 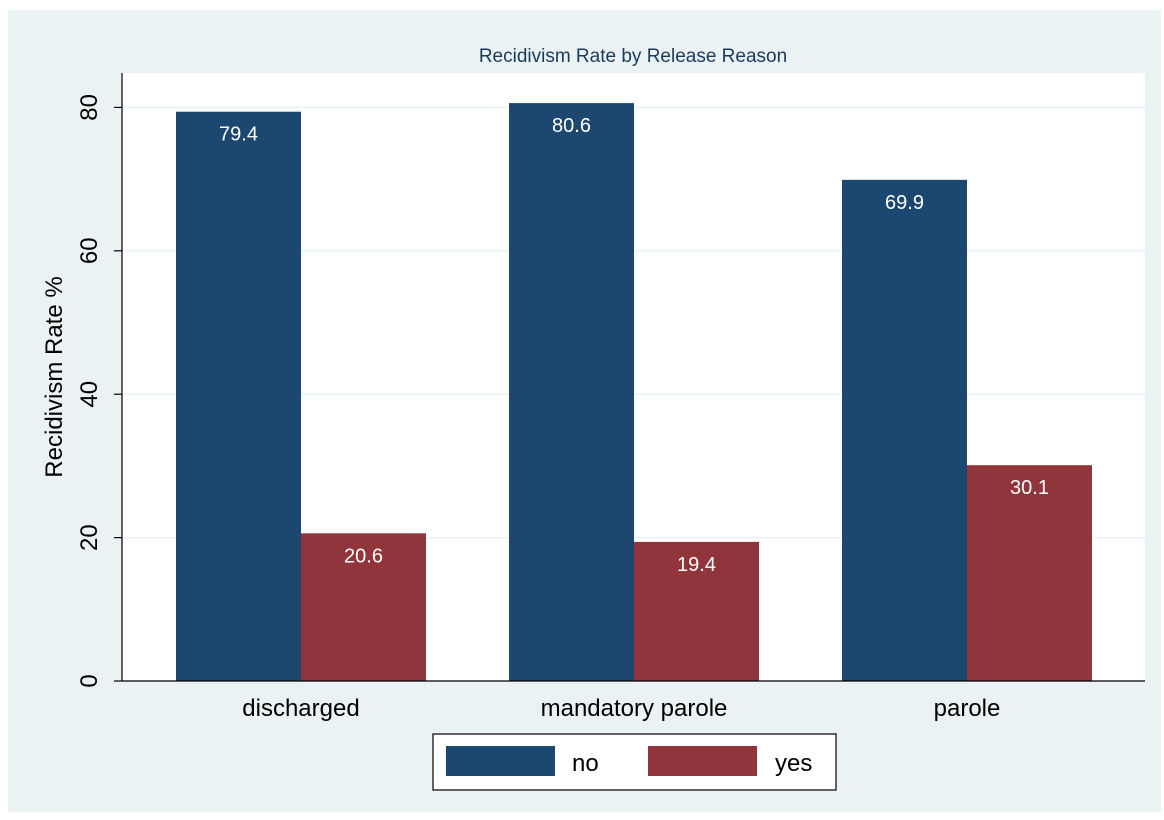 I want to click on legend-label-yes: yes, so click(x=793, y=763).